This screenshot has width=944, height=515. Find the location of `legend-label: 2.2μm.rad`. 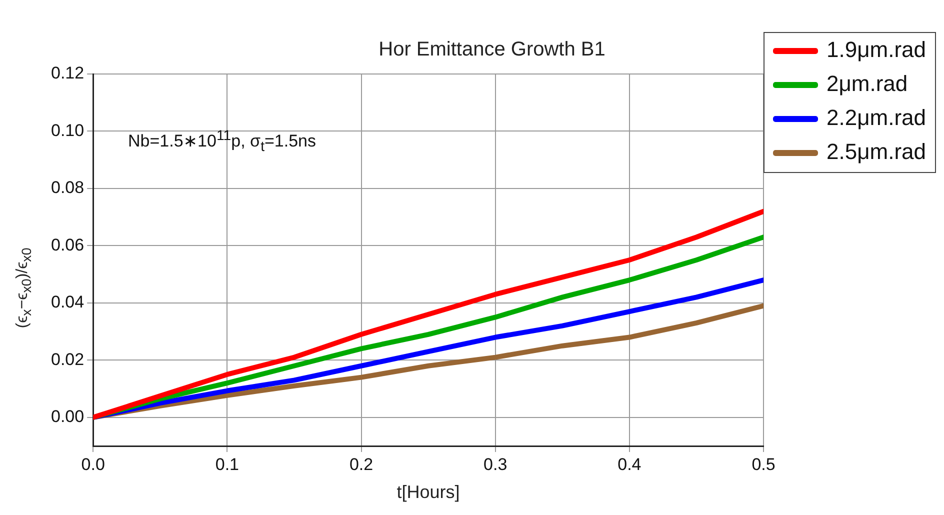

legend-label: 2.2μm.rad is located at coordinates (876, 117).